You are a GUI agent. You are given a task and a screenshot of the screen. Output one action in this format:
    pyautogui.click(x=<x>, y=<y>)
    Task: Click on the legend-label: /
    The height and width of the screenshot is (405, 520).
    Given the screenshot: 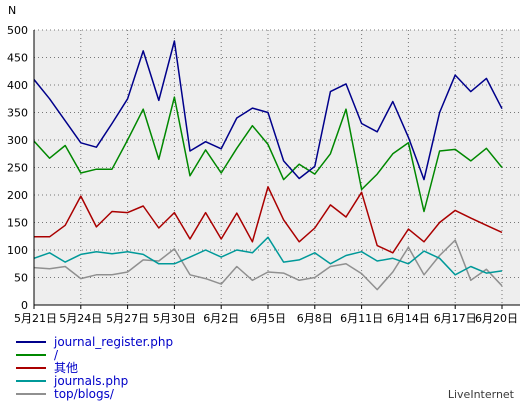 What is the action you would take?
    pyautogui.click(x=56, y=355)
    